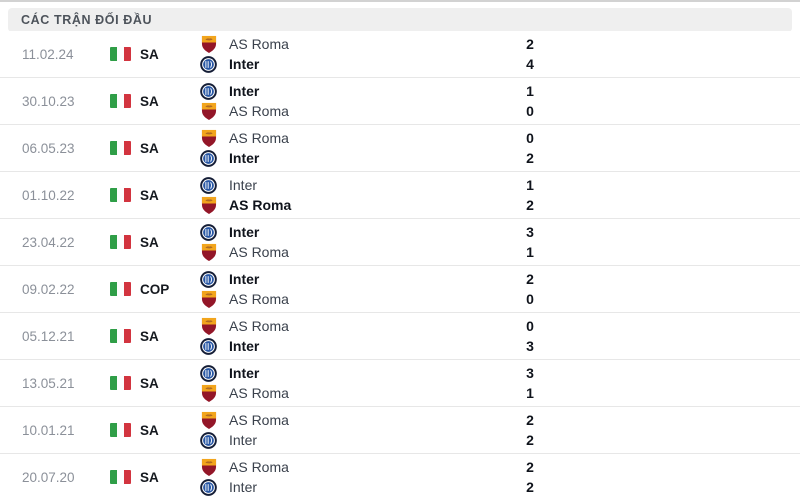 The width and height of the screenshot is (800, 500). I want to click on match-date: 09.02.22, so click(48, 289).